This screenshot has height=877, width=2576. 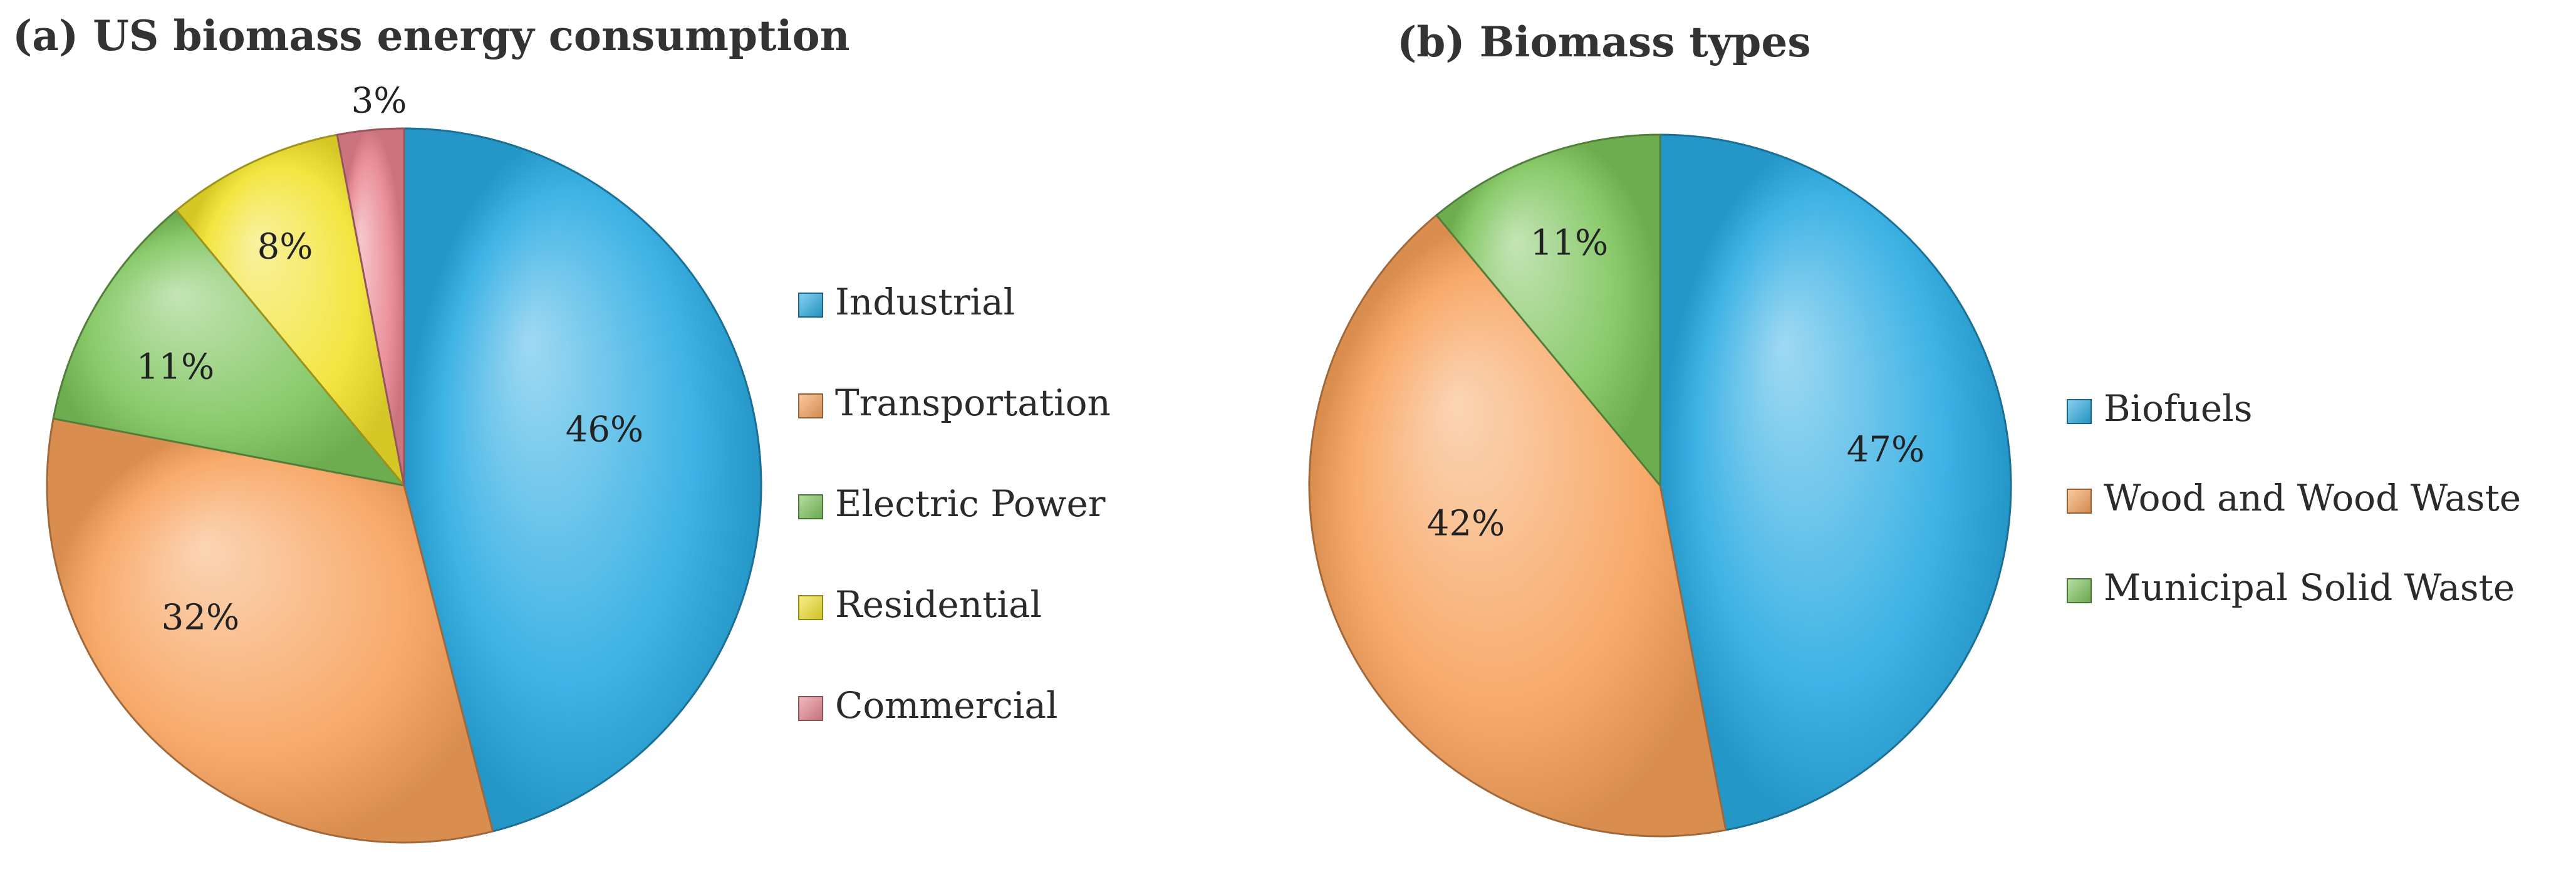 I want to click on pie-slice-industrial, so click(x=582, y=480).